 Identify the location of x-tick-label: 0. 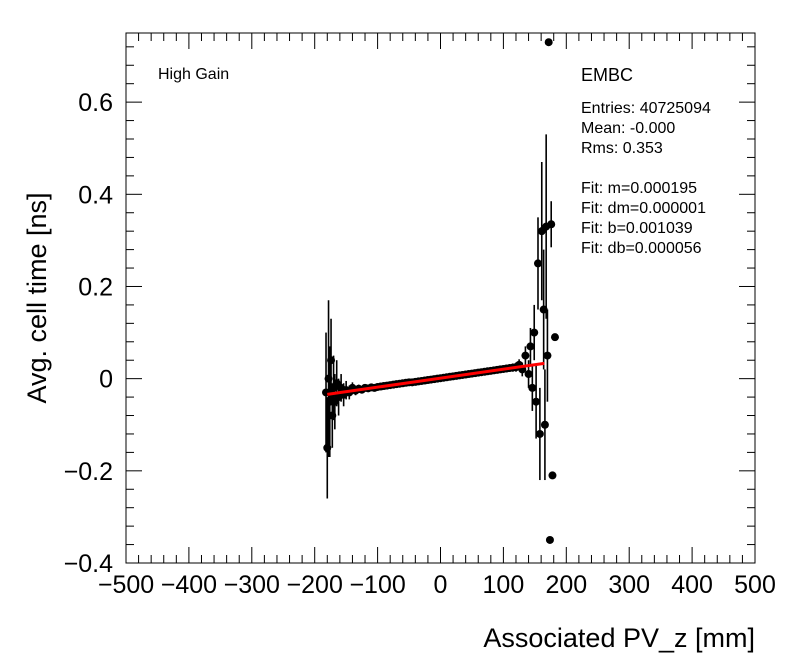
(441, 585).